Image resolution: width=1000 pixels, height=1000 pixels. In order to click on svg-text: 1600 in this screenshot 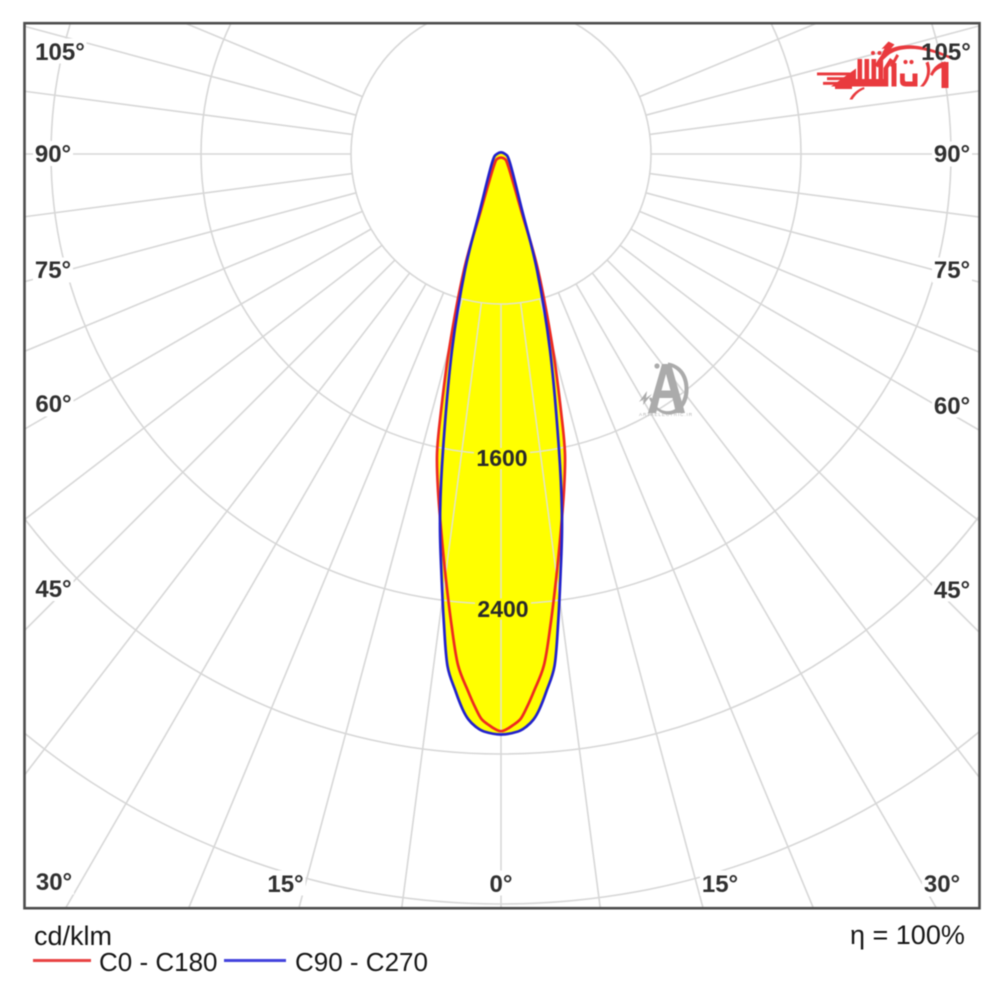, I will do `click(501, 458)`.